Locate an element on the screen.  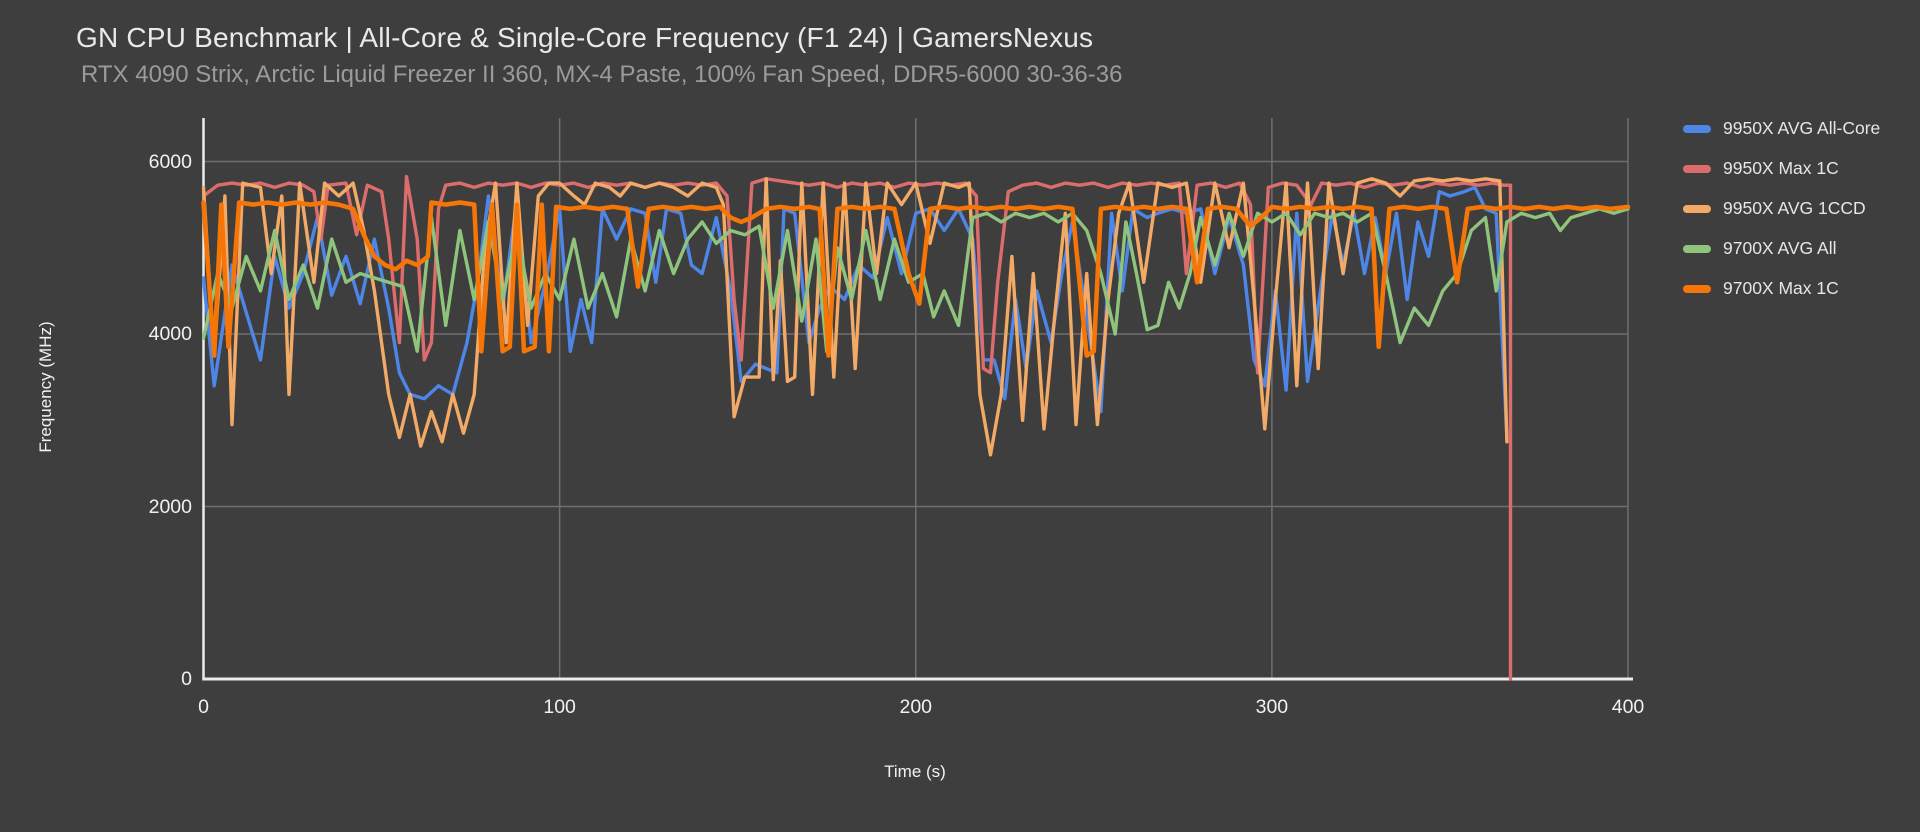
y-tick-label: 6000 is located at coordinates (170, 161).